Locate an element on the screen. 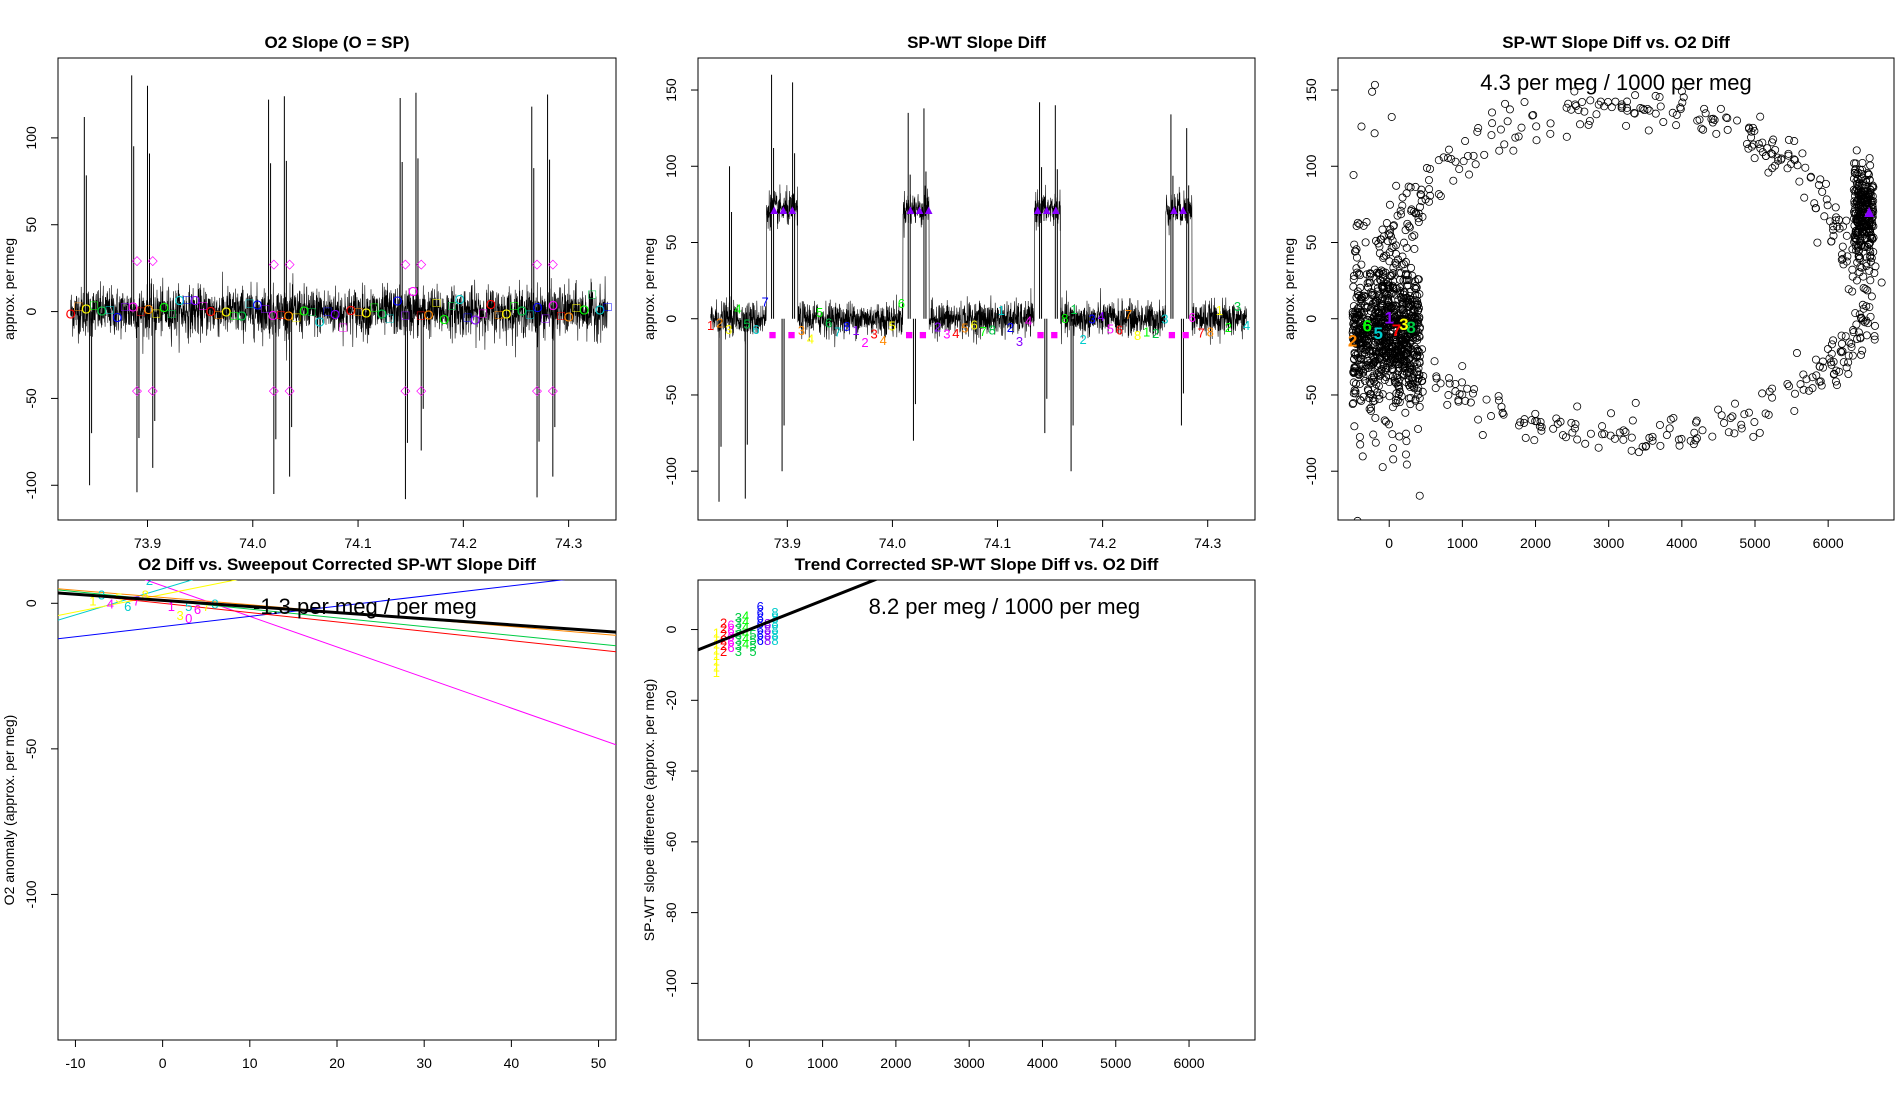 The width and height of the screenshot is (1900, 1100). p3-xtick-label: 5000 is located at coordinates (1754, 543).